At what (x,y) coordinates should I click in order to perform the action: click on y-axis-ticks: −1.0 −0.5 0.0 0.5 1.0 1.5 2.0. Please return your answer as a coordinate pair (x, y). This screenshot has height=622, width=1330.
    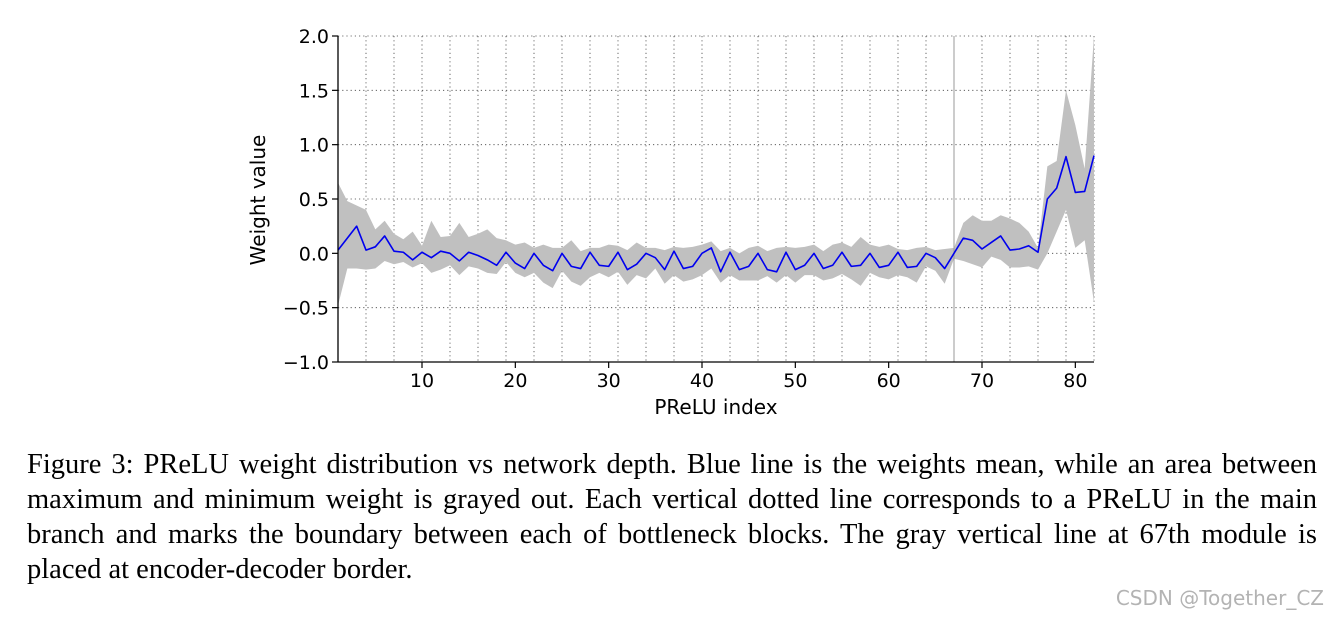
    Looking at the image, I should click on (310, 200).